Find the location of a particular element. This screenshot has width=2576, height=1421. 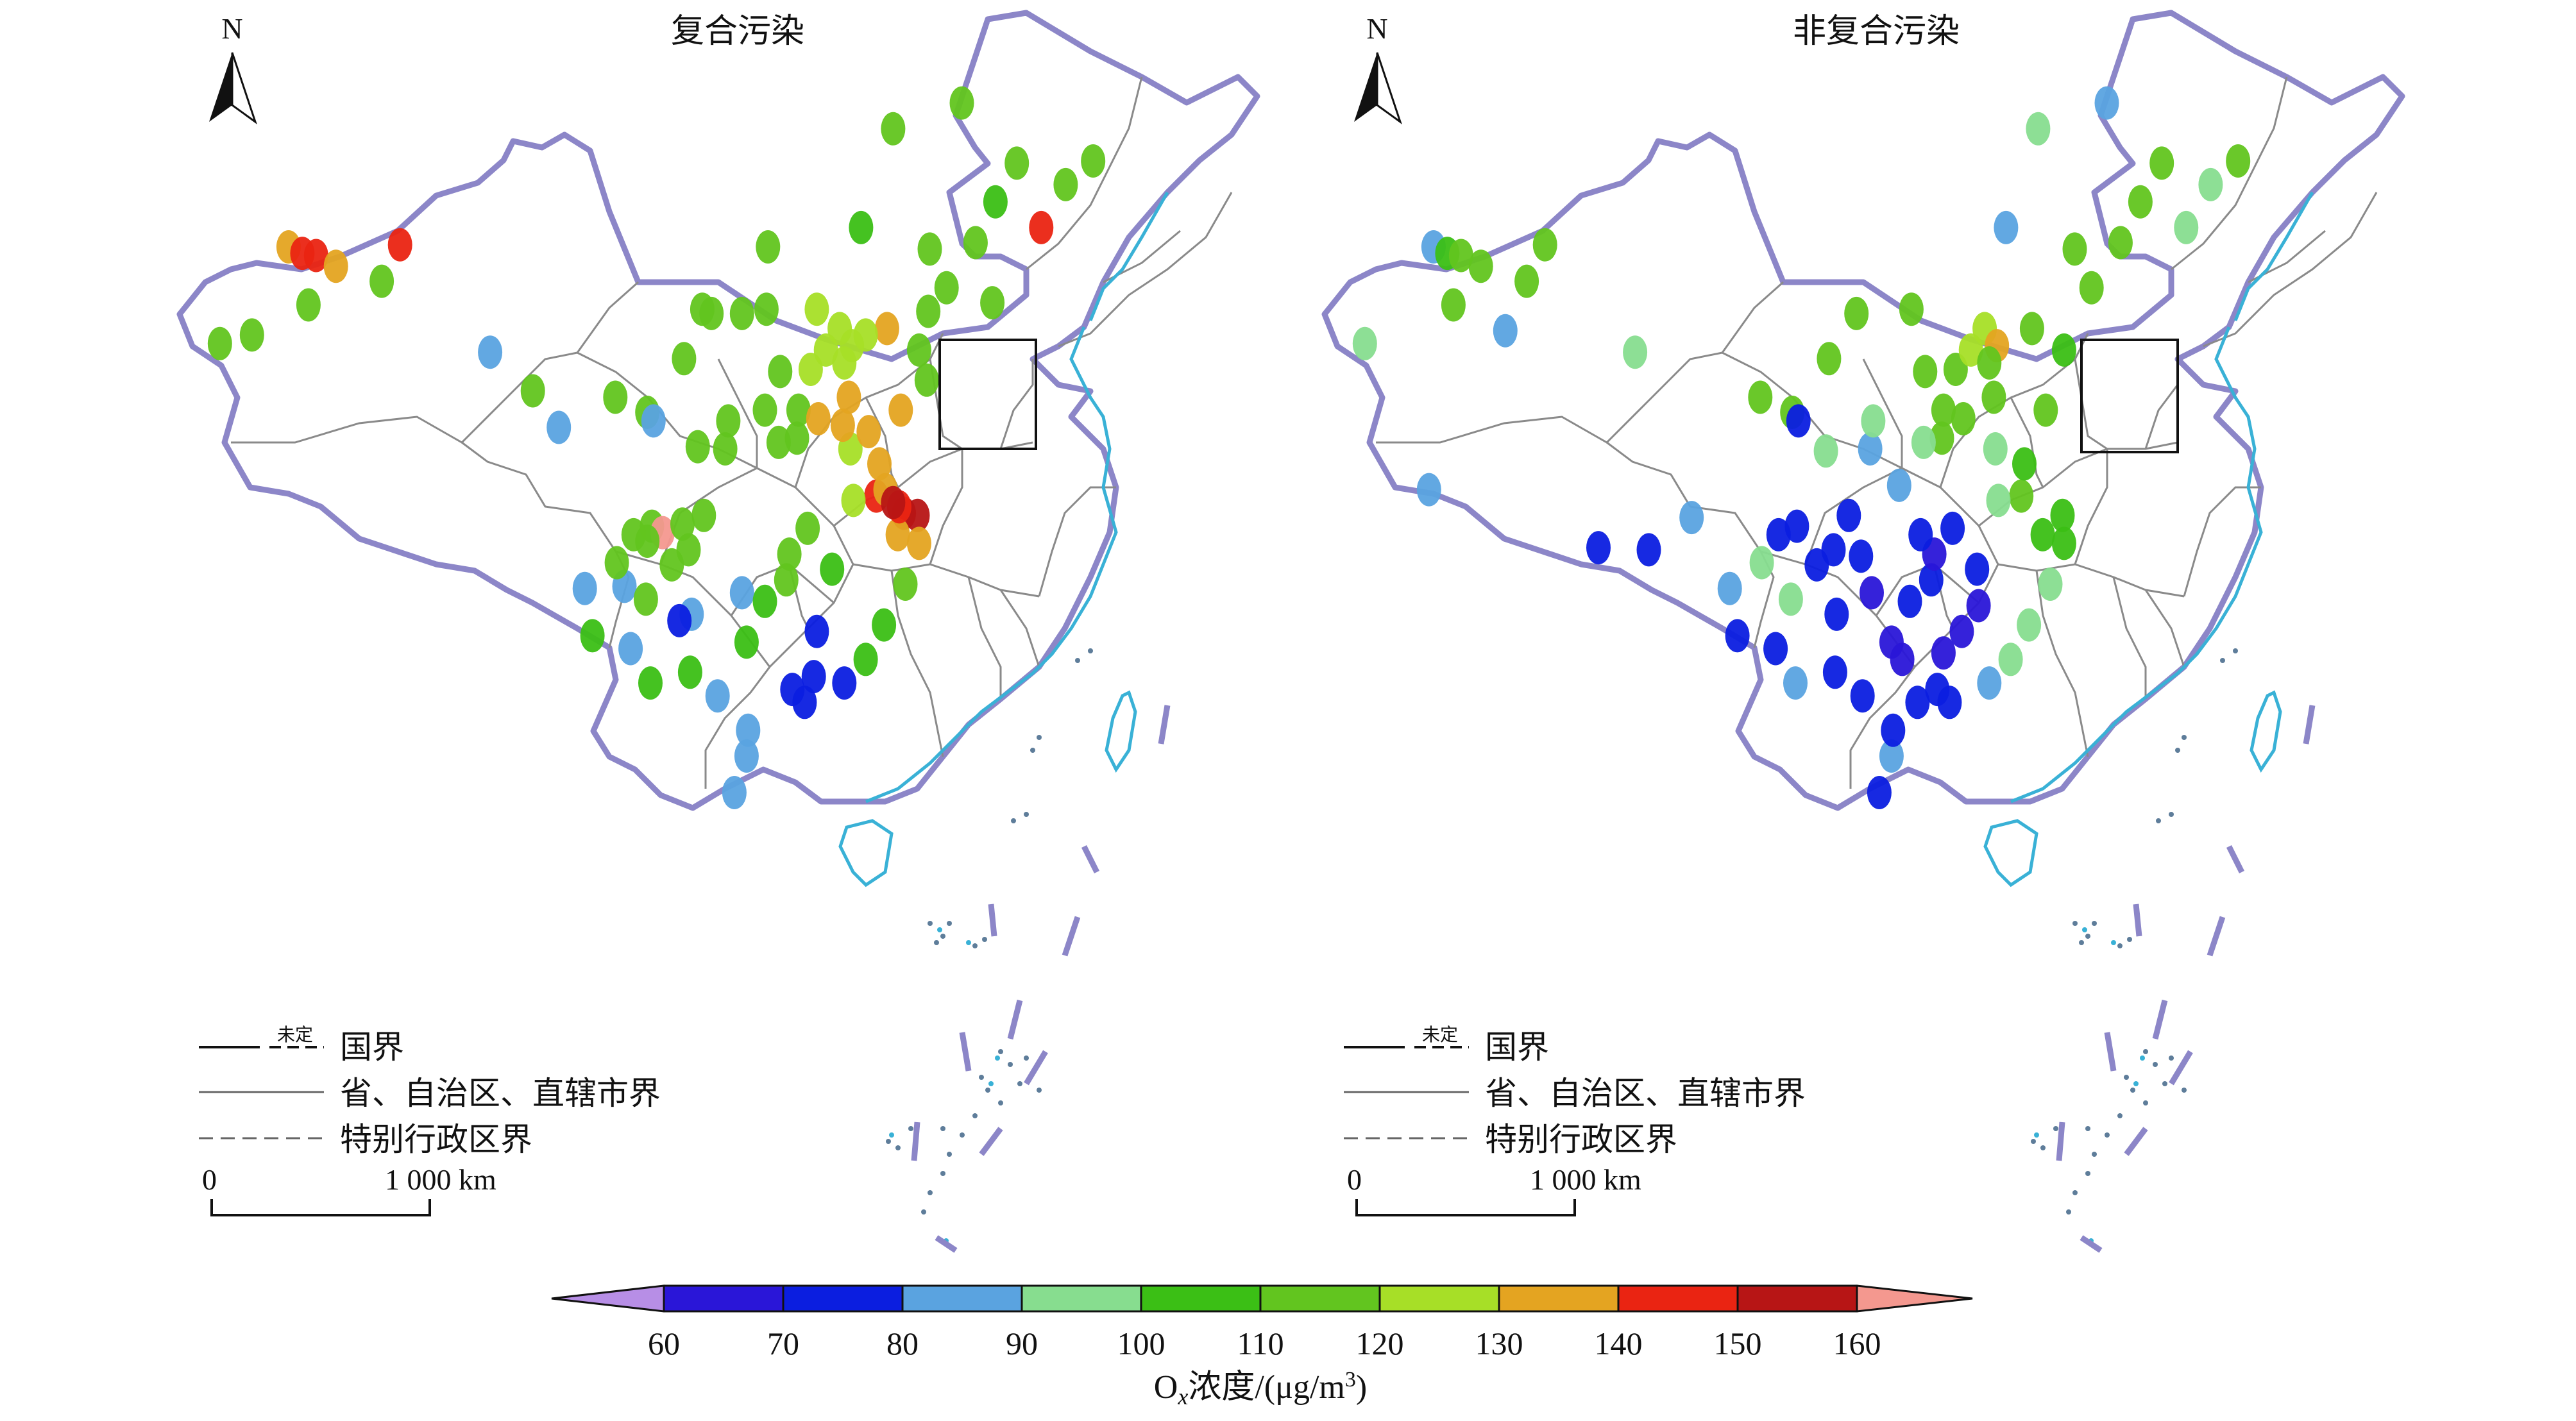

colorbar-swatches is located at coordinates (1262, 1298).